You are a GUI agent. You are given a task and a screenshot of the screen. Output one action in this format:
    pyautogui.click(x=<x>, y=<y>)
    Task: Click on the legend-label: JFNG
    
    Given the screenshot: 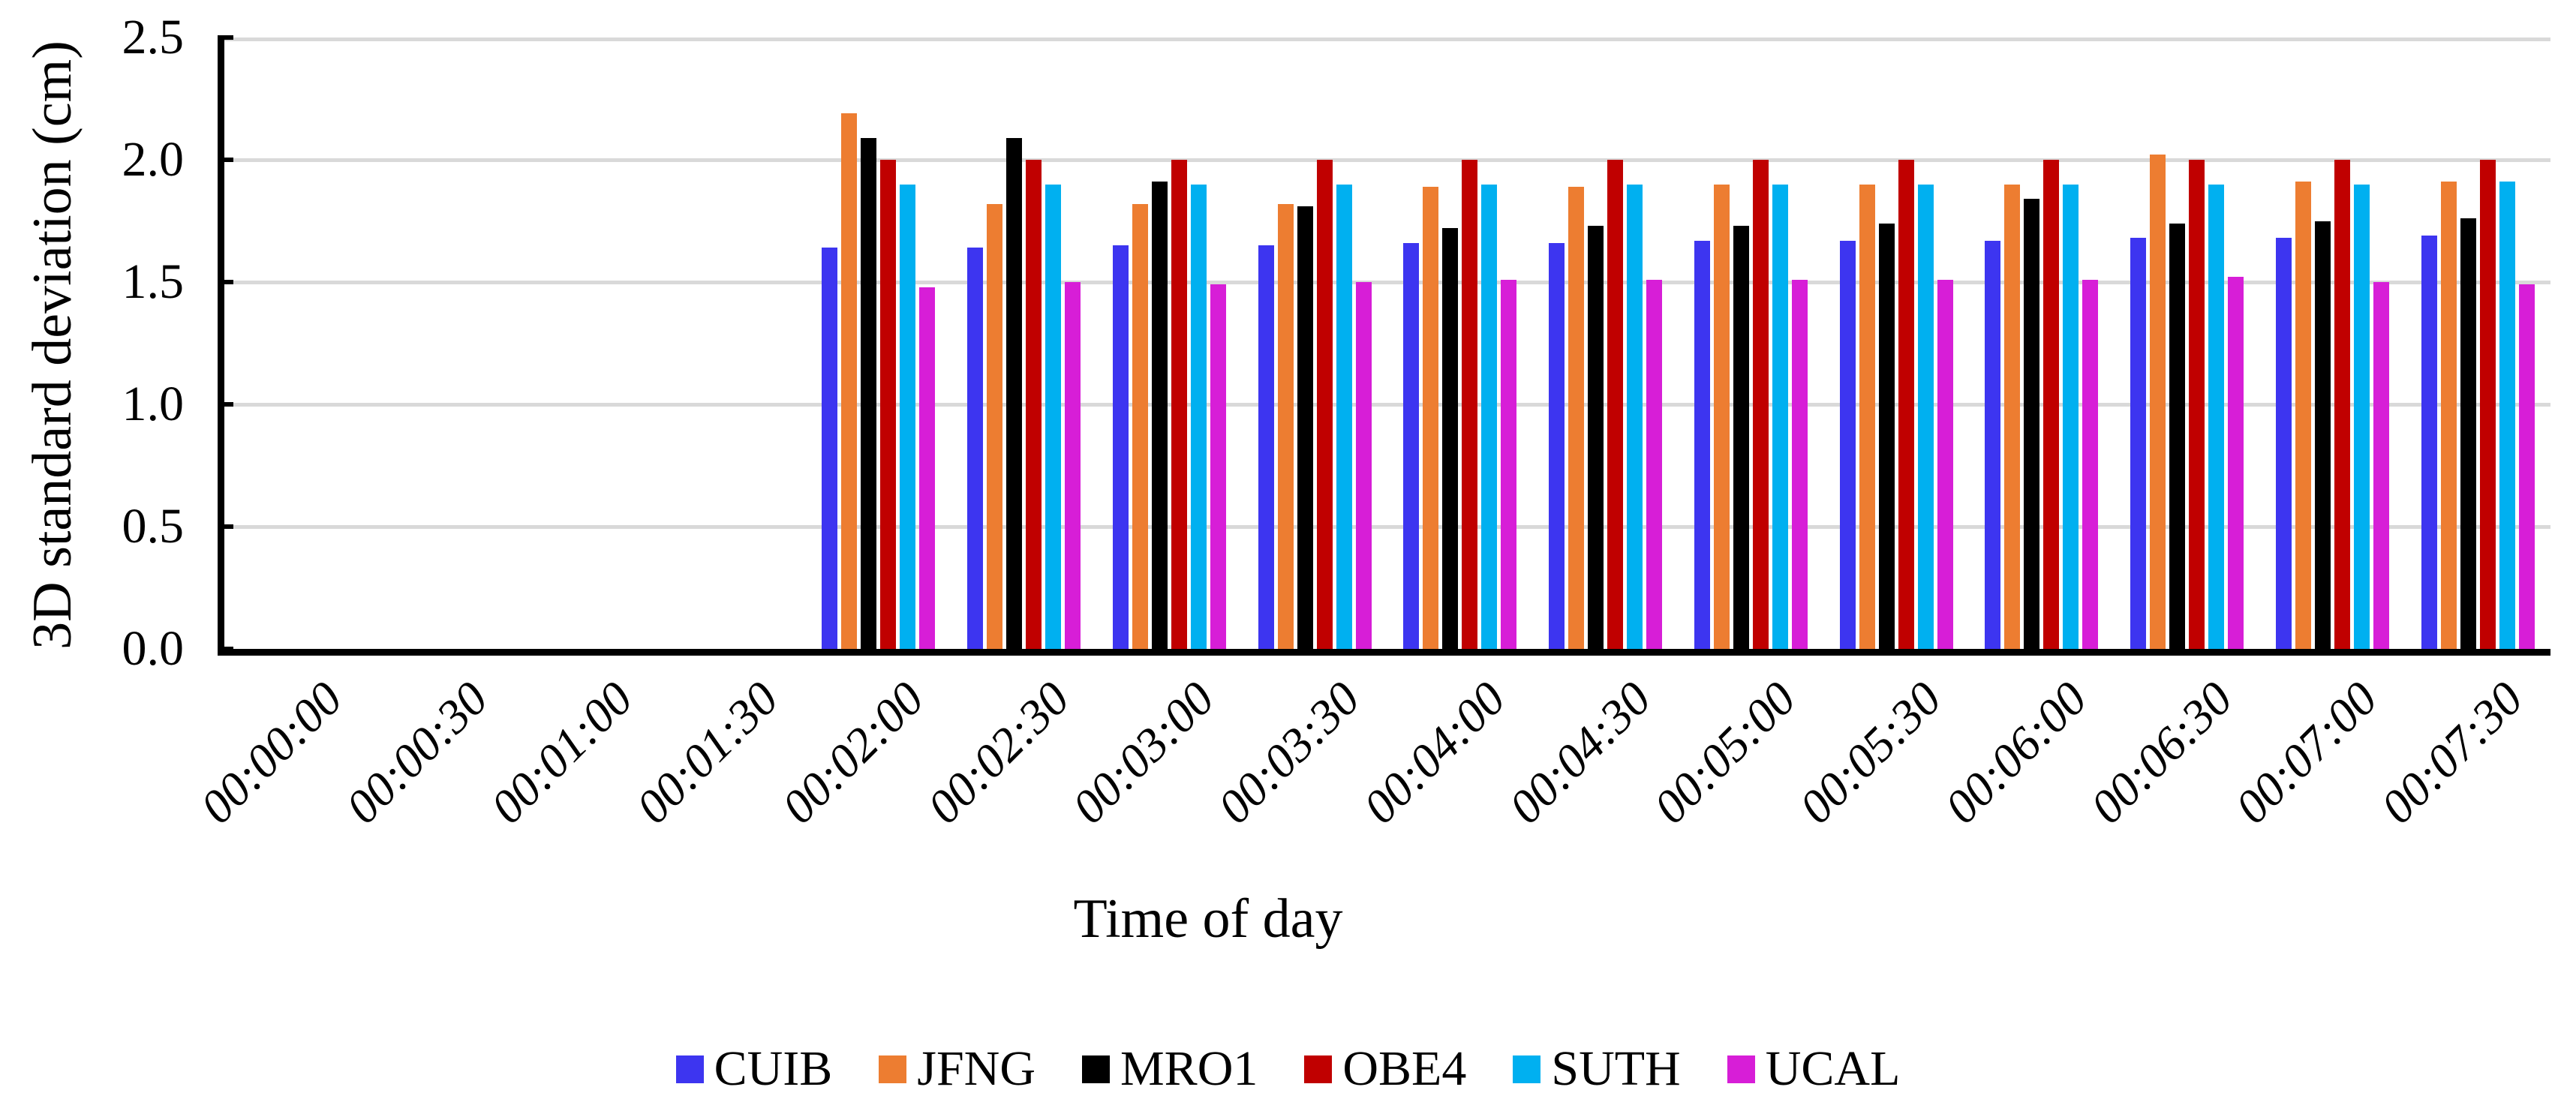 What is the action you would take?
    pyautogui.click(x=976, y=1068)
    